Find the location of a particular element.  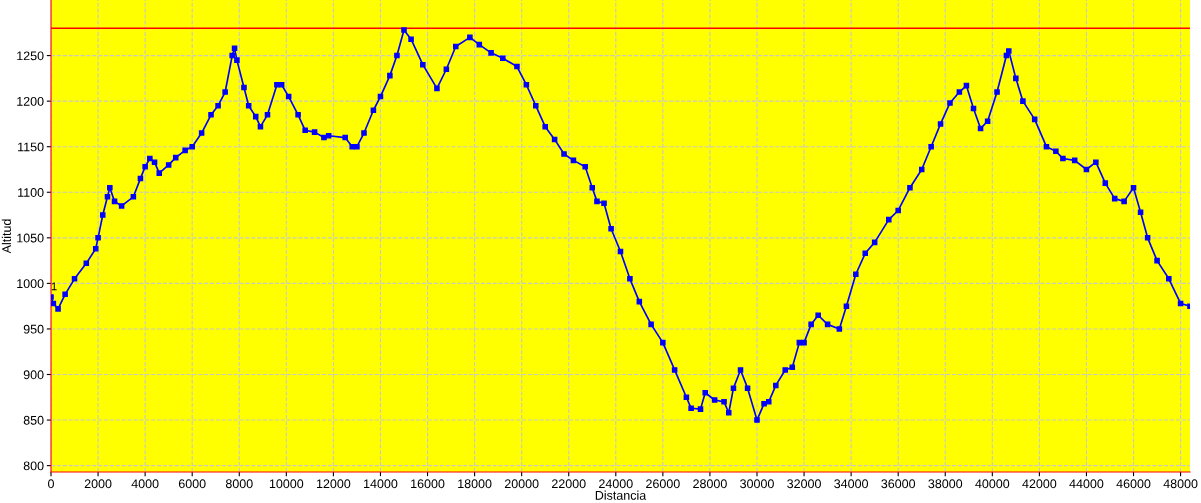

x-tick-label: 12000 is located at coordinates (333, 484).